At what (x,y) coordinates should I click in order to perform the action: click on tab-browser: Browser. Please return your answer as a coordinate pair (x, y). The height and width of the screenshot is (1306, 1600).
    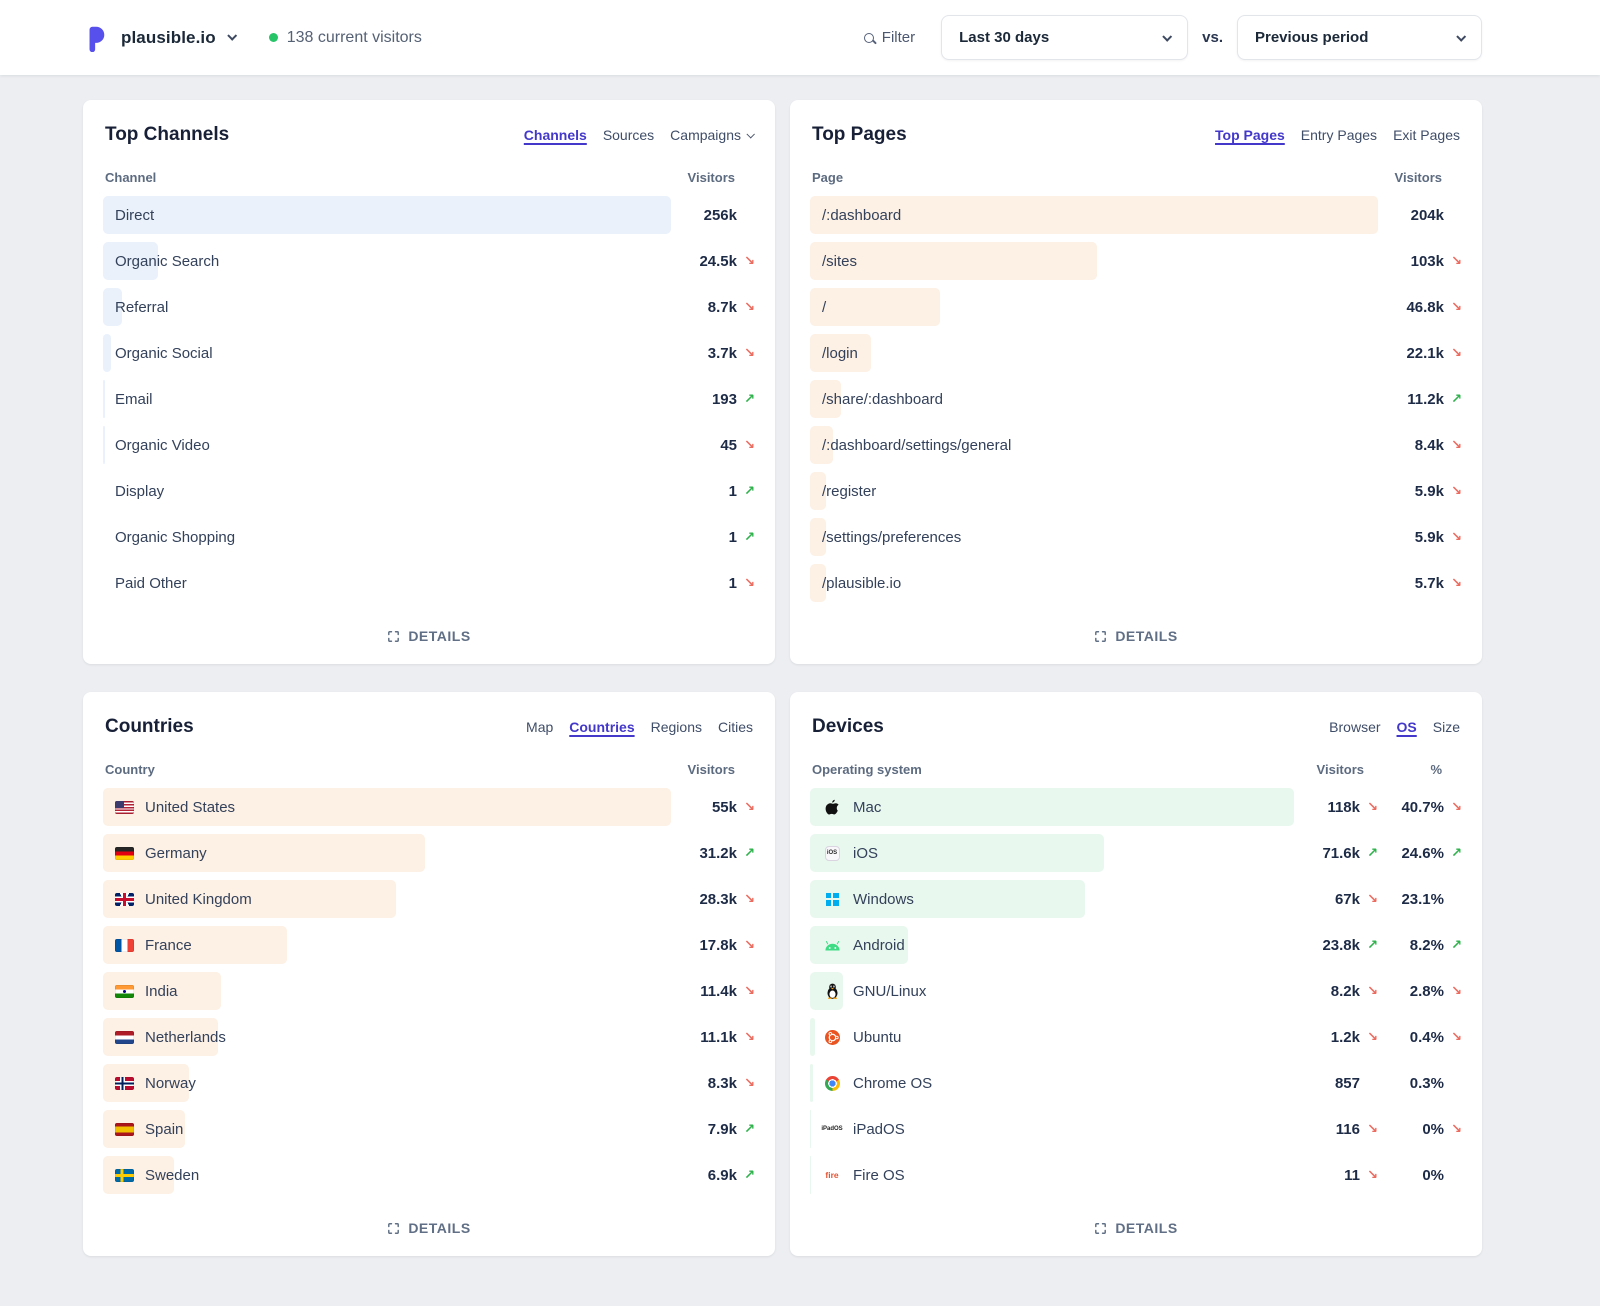
    Looking at the image, I should click on (1355, 727).